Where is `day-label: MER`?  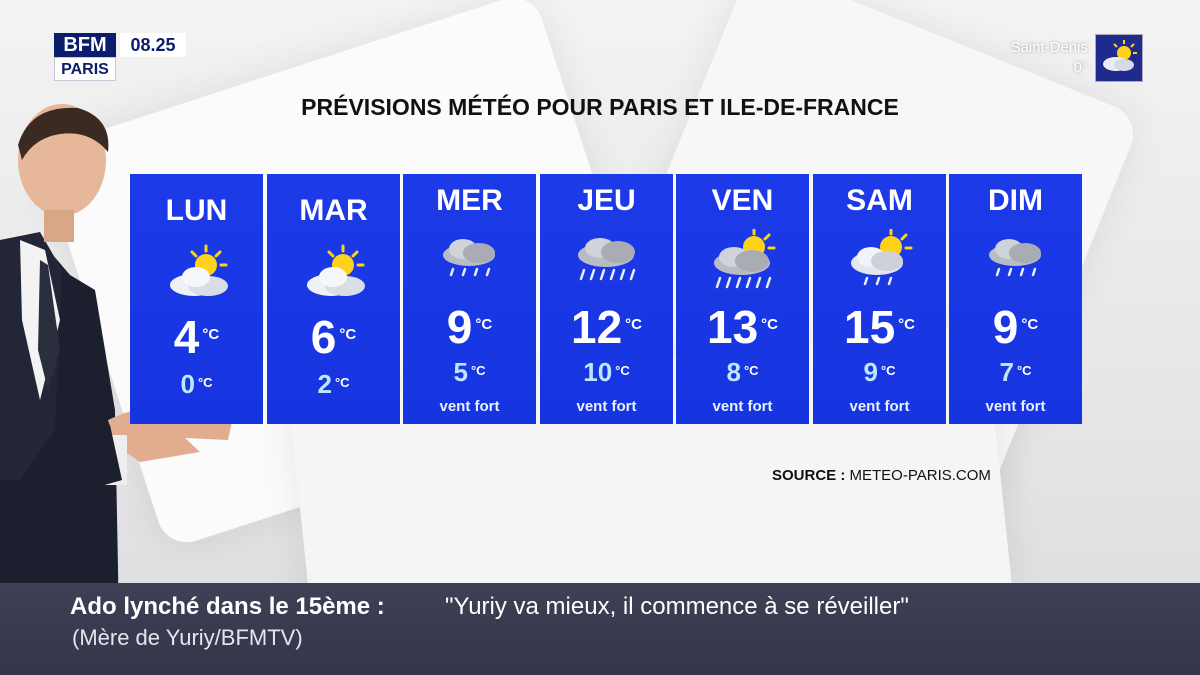 day-label: MER is located at coordinates (469, 200).